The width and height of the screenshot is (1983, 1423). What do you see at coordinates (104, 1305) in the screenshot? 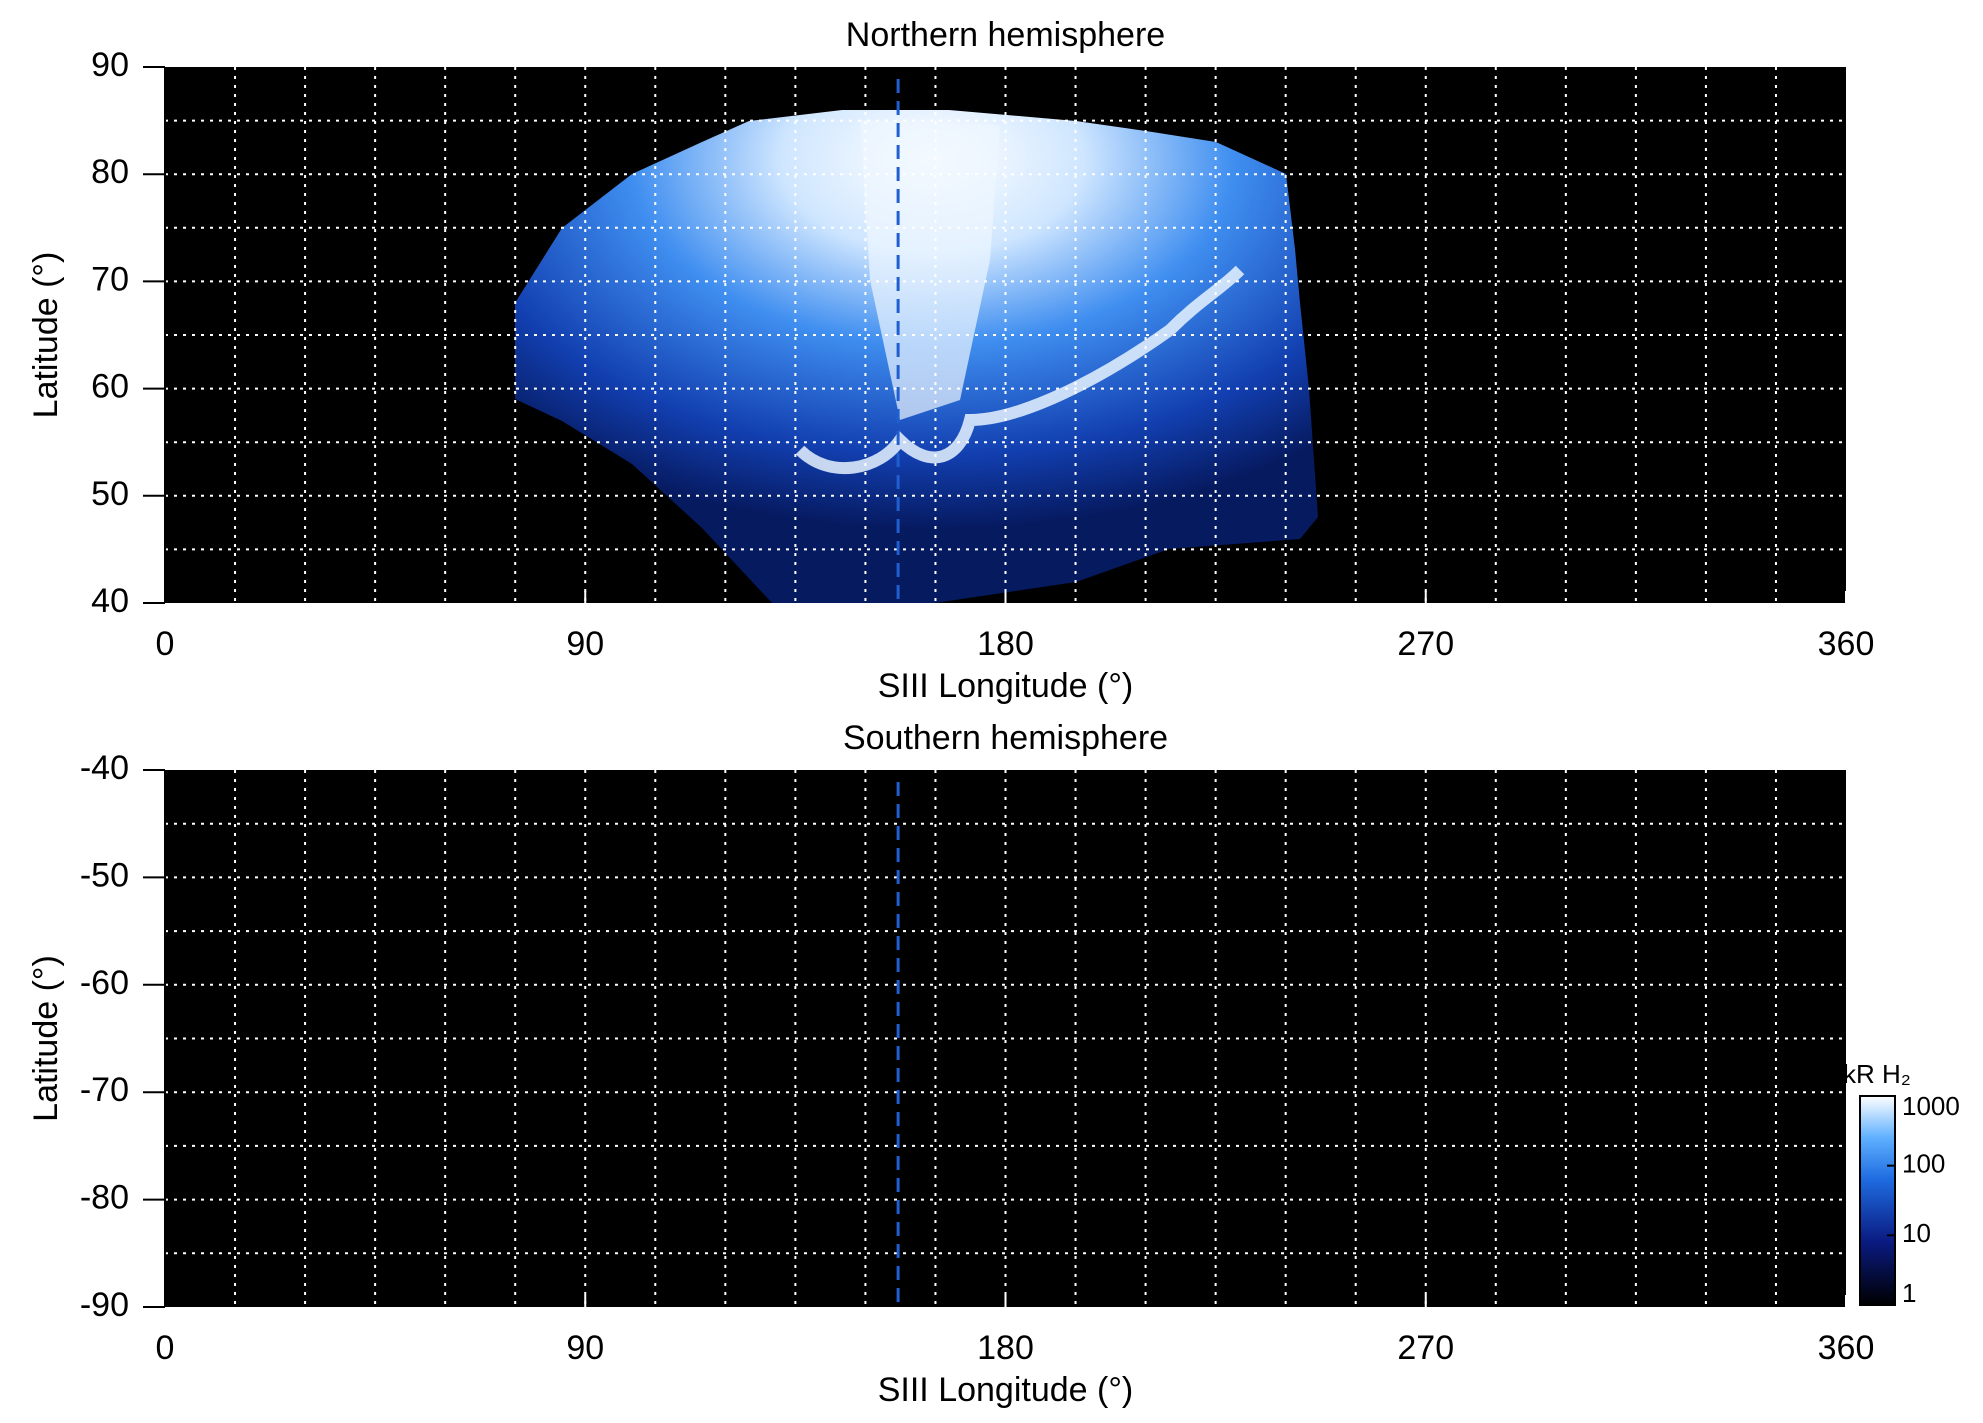
I see `y-tick-label: -90` at bounding box center [104, 1305].